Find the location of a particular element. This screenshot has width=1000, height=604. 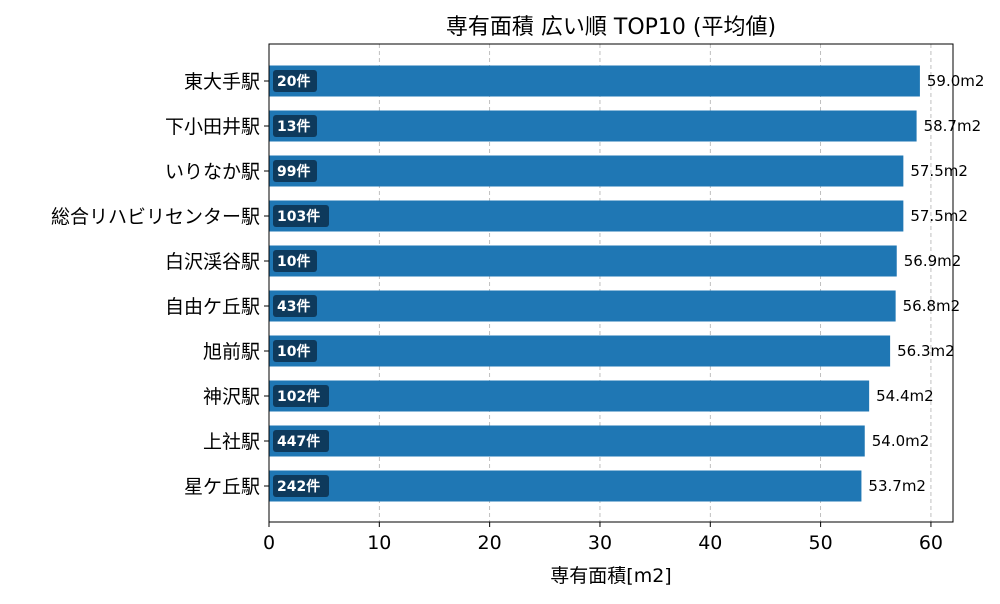

x-tick-label-2: 20 is located at coordinates (490, 543).